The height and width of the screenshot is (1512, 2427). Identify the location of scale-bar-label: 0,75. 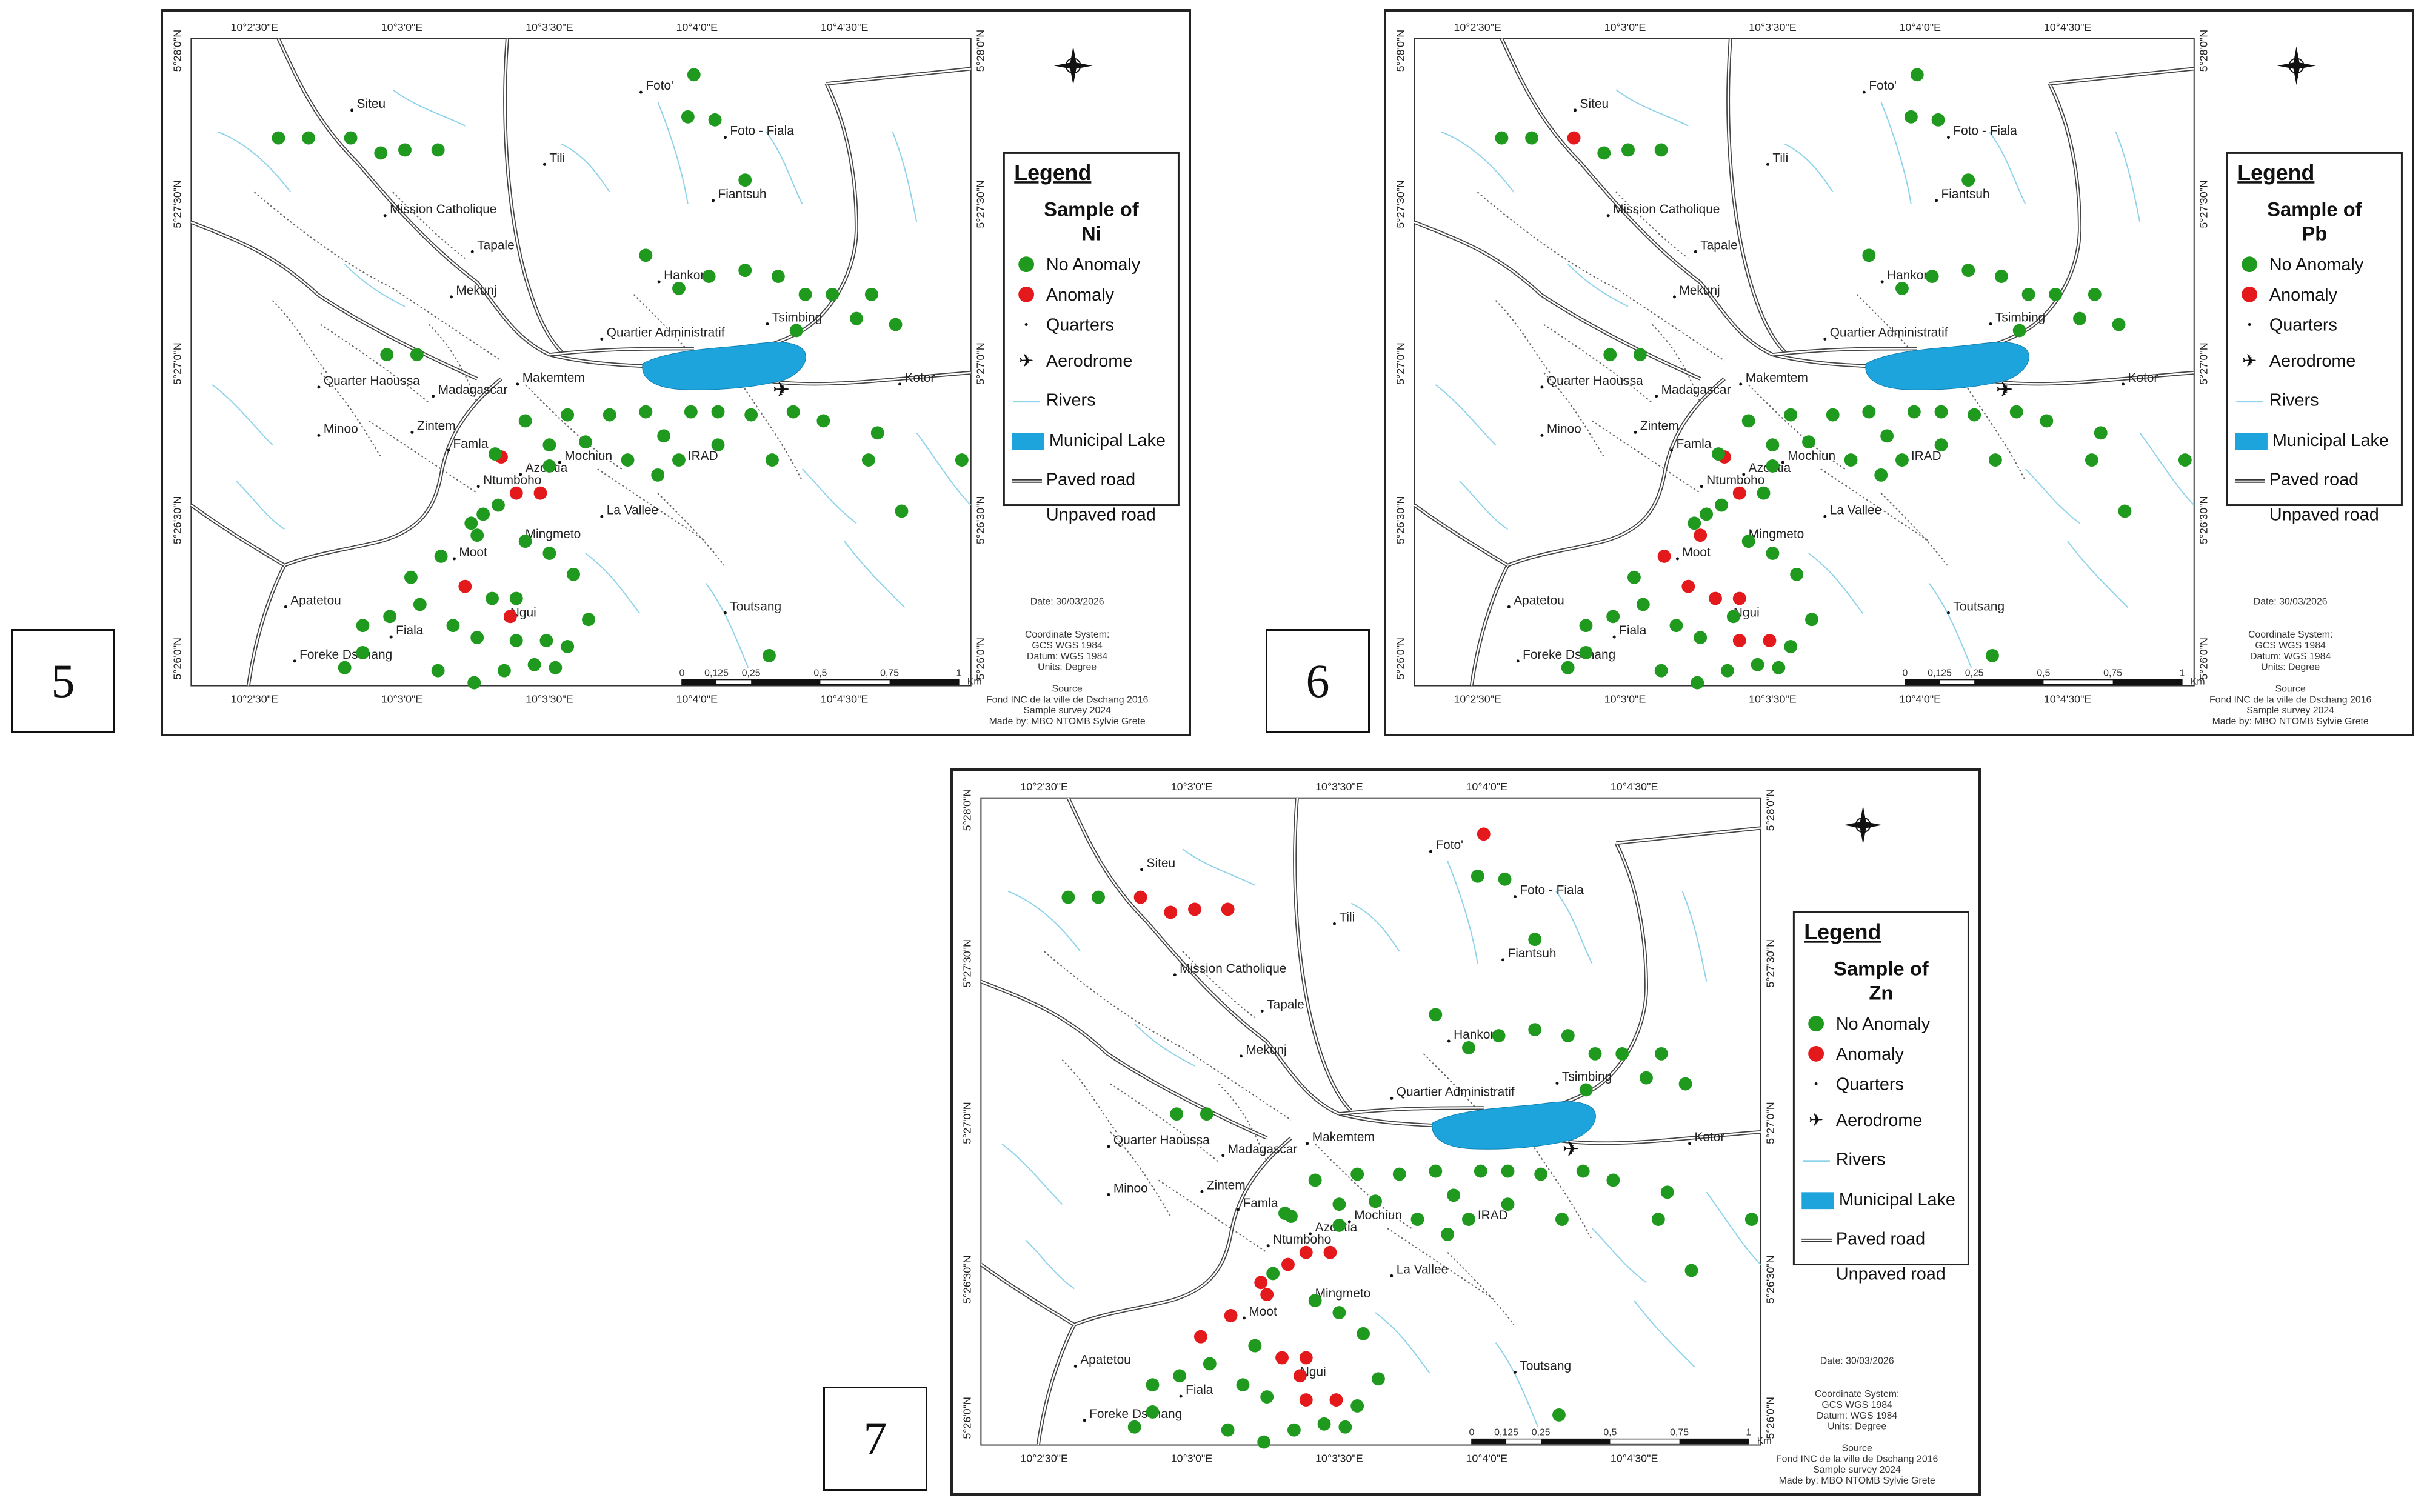
(1679, 1433).